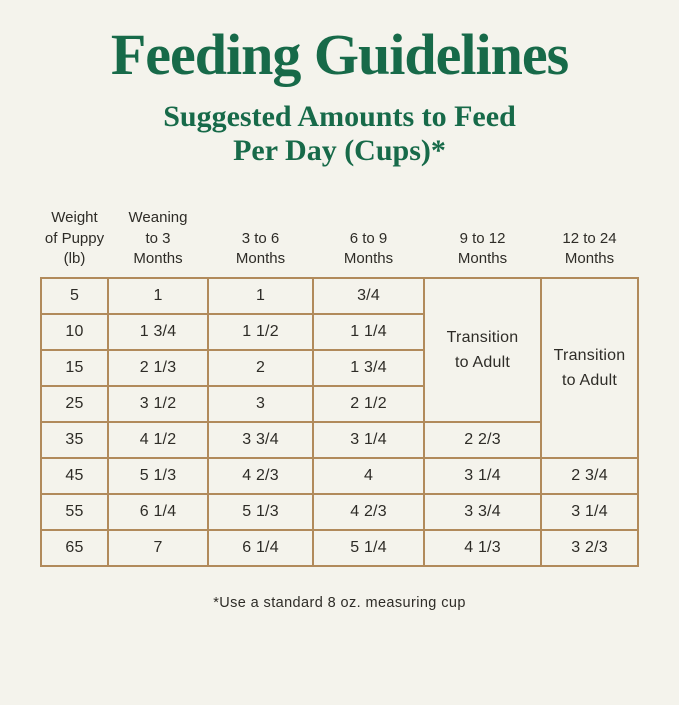 Image resolution: width=679 pixels, height=705 pixels. What do you see at coordinates (482, 248) in the screenshot?
I see `column-header-9-to-12: 9 to 12 Months` at bounding box center [482, 248].